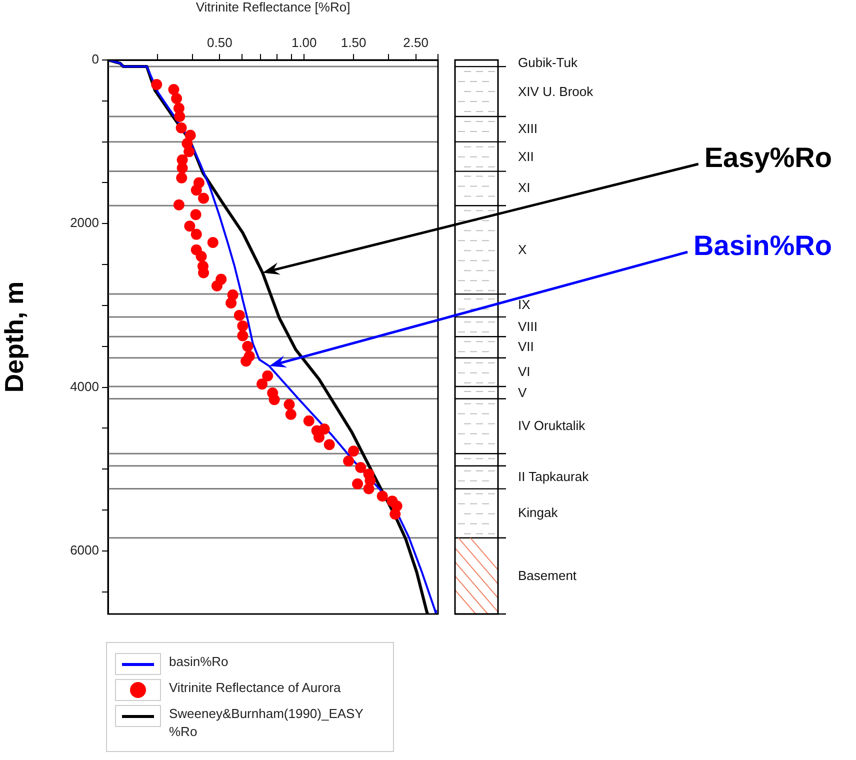 The image size is (856, 760). I want to click on text: V, so click(522, 392).